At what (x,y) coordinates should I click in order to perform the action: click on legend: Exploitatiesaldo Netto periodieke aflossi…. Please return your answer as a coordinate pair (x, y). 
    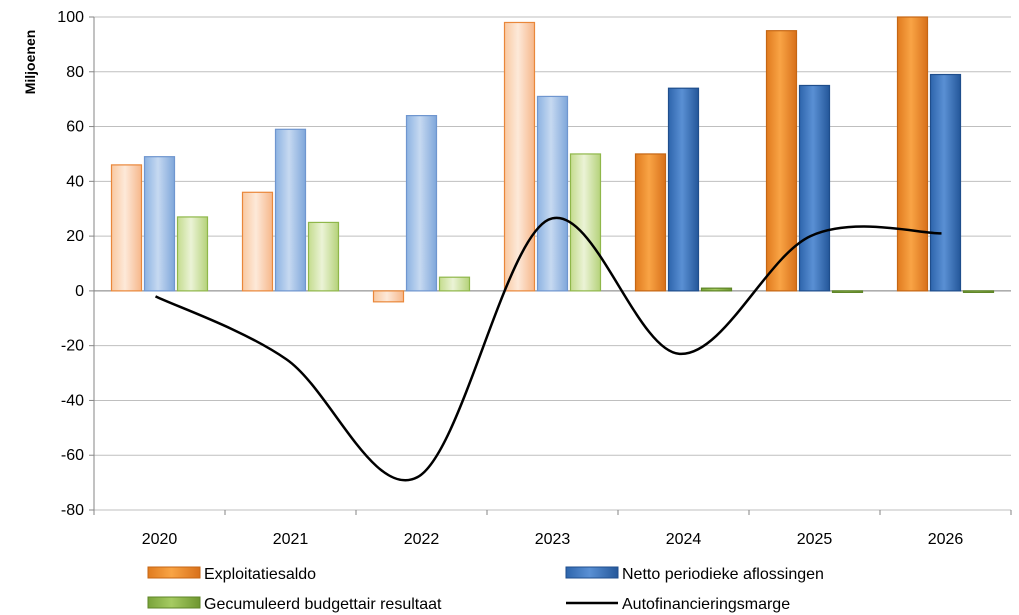
    Looking at the image, I should click on (485, 589).